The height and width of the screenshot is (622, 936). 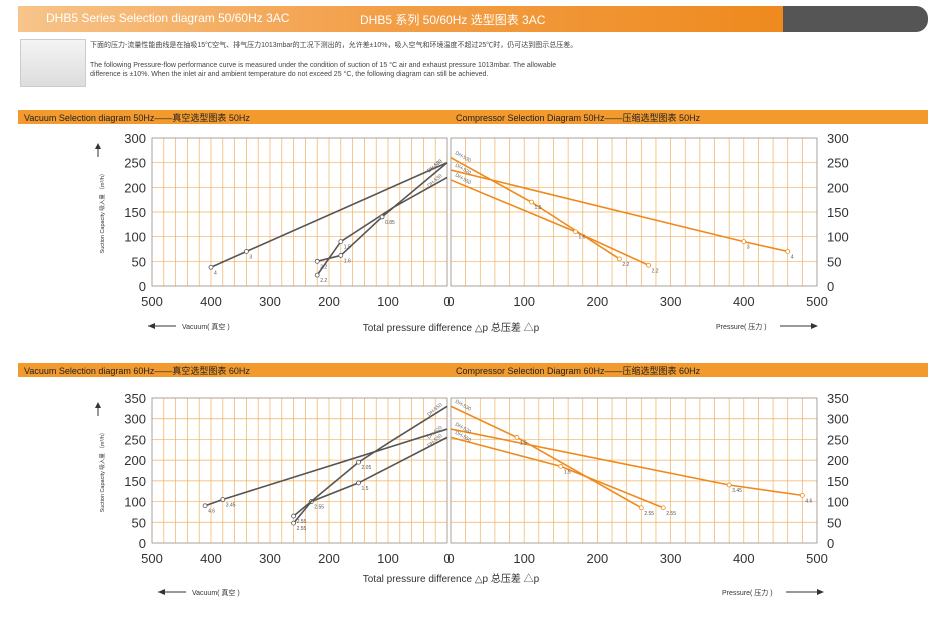 I want to click on header-bar-end, so click(x=855, y=19).